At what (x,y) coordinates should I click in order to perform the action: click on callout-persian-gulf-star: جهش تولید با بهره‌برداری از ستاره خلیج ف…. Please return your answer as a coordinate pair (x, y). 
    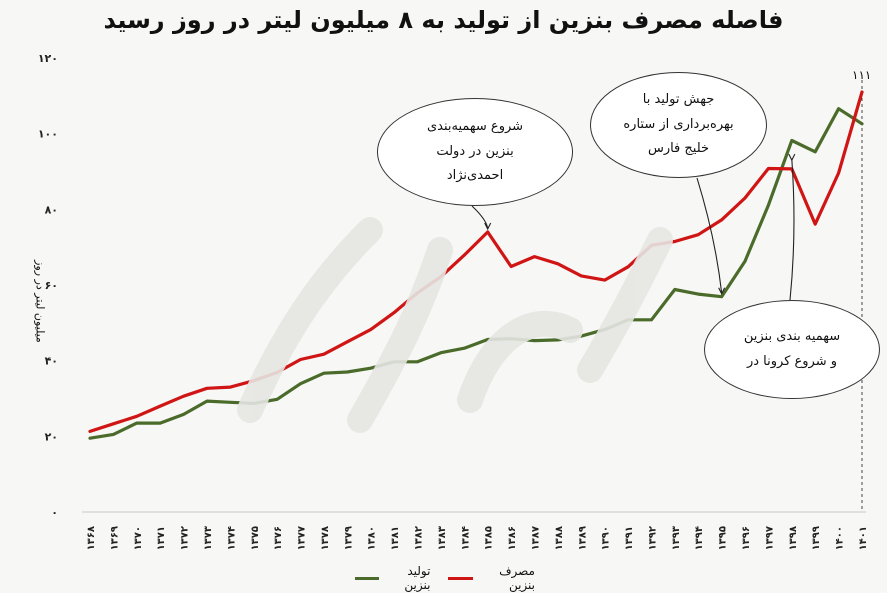
    Looking at the image, I should click on (678, 125).